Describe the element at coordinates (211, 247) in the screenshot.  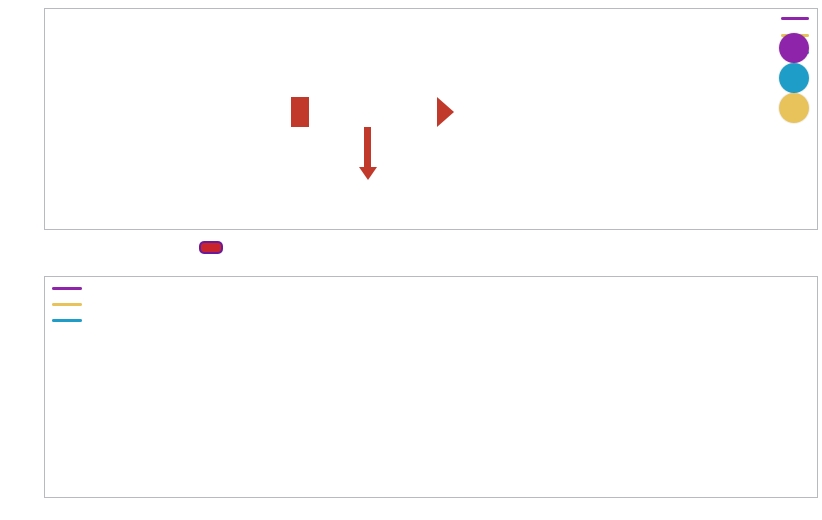
I see `page-title-banner` at that location.